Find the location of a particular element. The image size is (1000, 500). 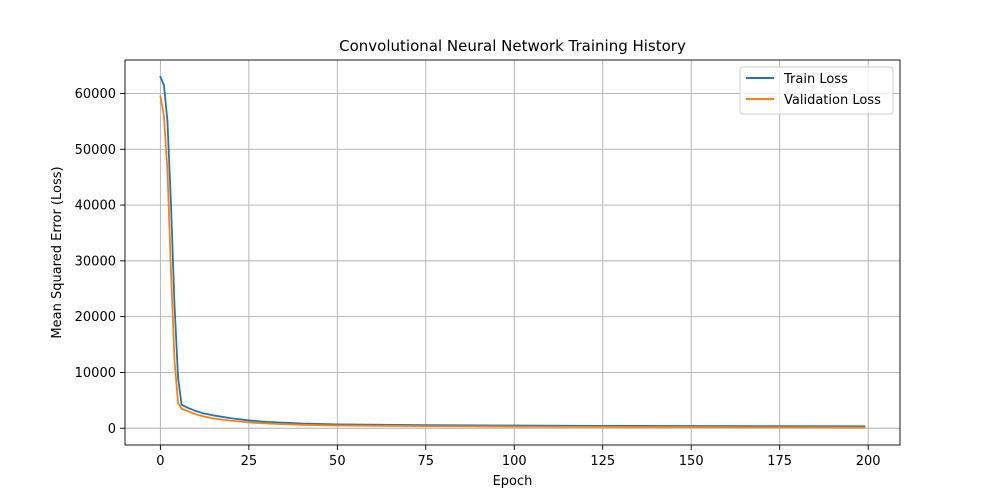

y-tick-label: 40000 is located at coordinates (95, 206).